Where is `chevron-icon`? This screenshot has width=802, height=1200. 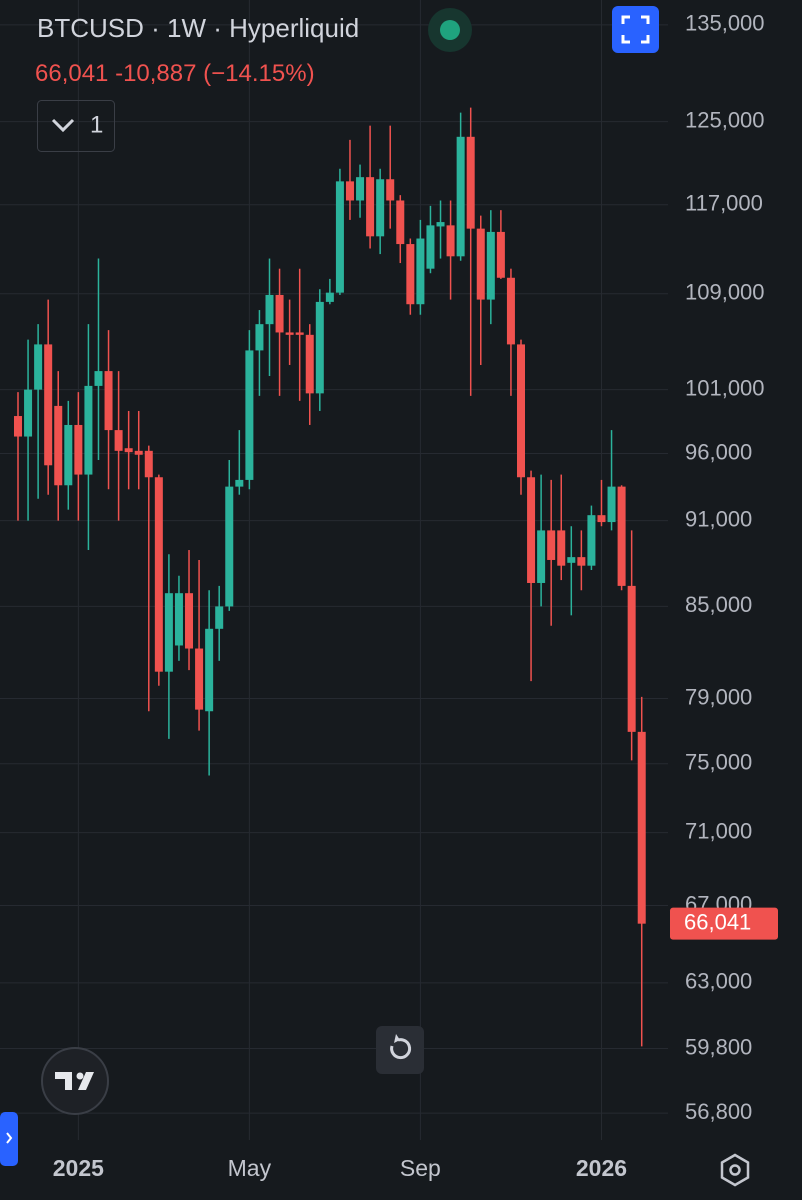
chevron-icon is located at coordinates (63, 125).